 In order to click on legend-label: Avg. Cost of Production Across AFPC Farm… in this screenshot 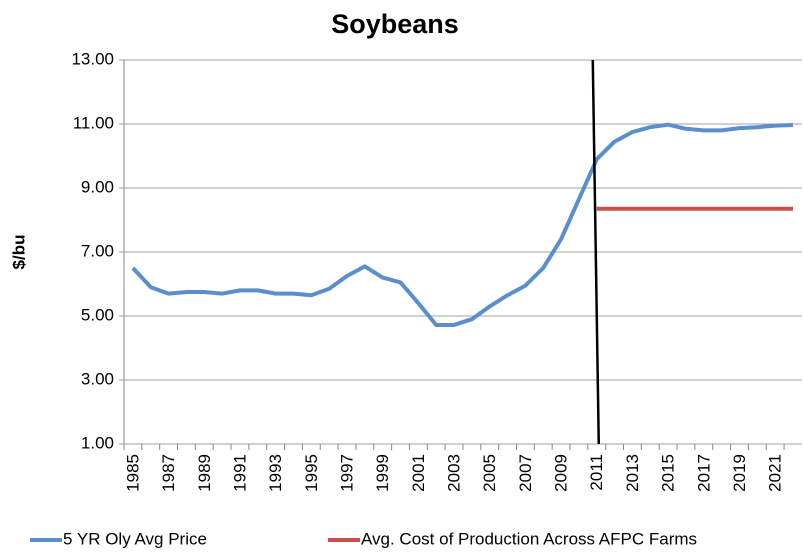, I will do `click(529, 538)`.